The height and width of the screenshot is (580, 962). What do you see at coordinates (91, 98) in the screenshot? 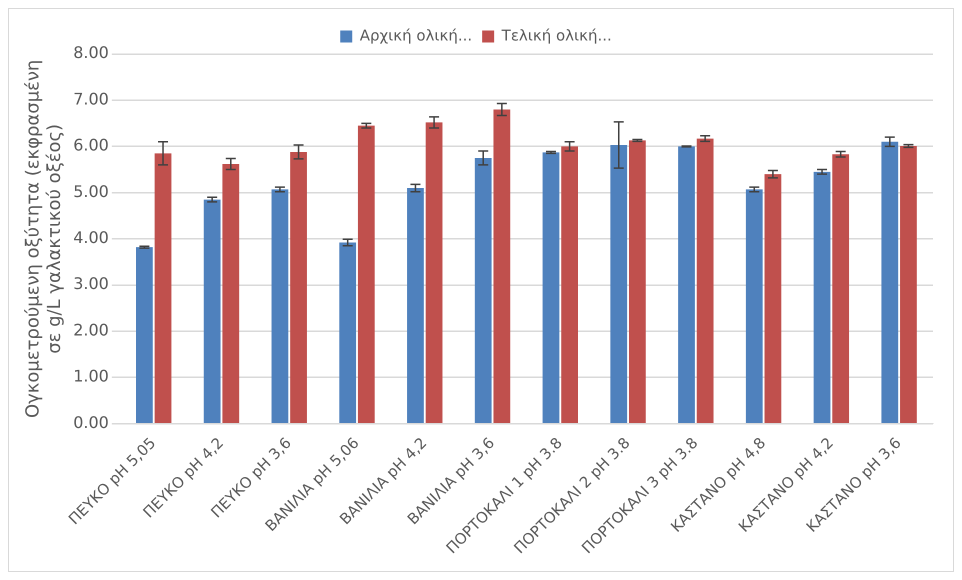
I see `y-tick-label: 7.00` at bounding box center [91, 98].